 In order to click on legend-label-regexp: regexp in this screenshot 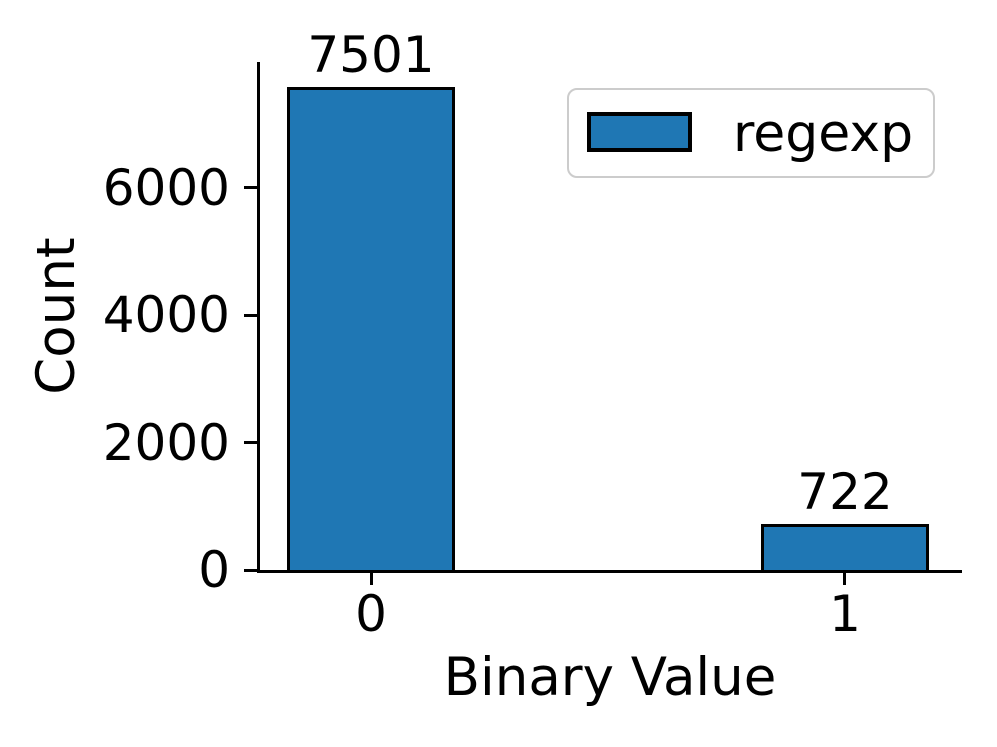, I will do `click(823, 134)`.